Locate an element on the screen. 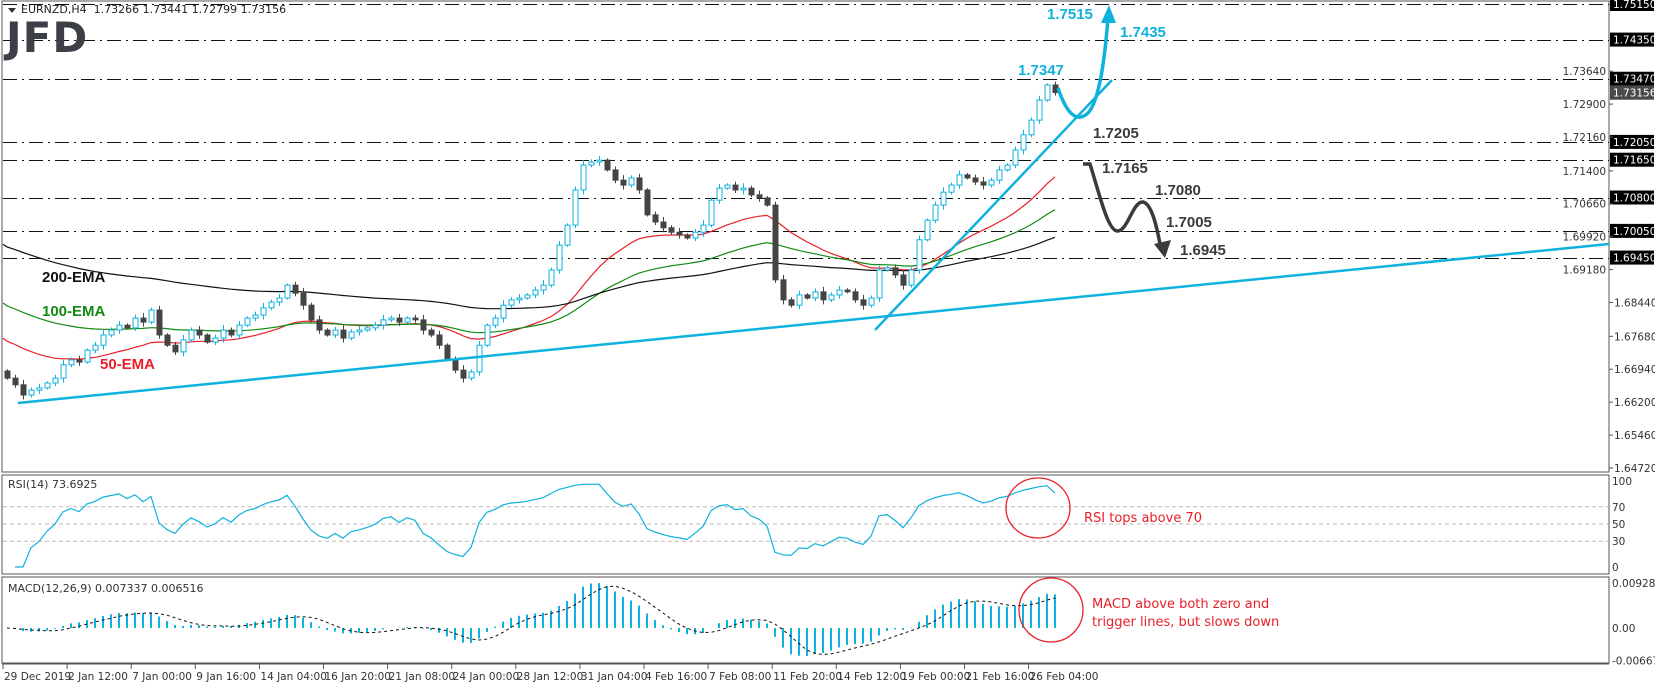 The height and width of the screenshot is (685, 1655). y-tick-label: 1.69180 is located at coordinates (1584, 271).